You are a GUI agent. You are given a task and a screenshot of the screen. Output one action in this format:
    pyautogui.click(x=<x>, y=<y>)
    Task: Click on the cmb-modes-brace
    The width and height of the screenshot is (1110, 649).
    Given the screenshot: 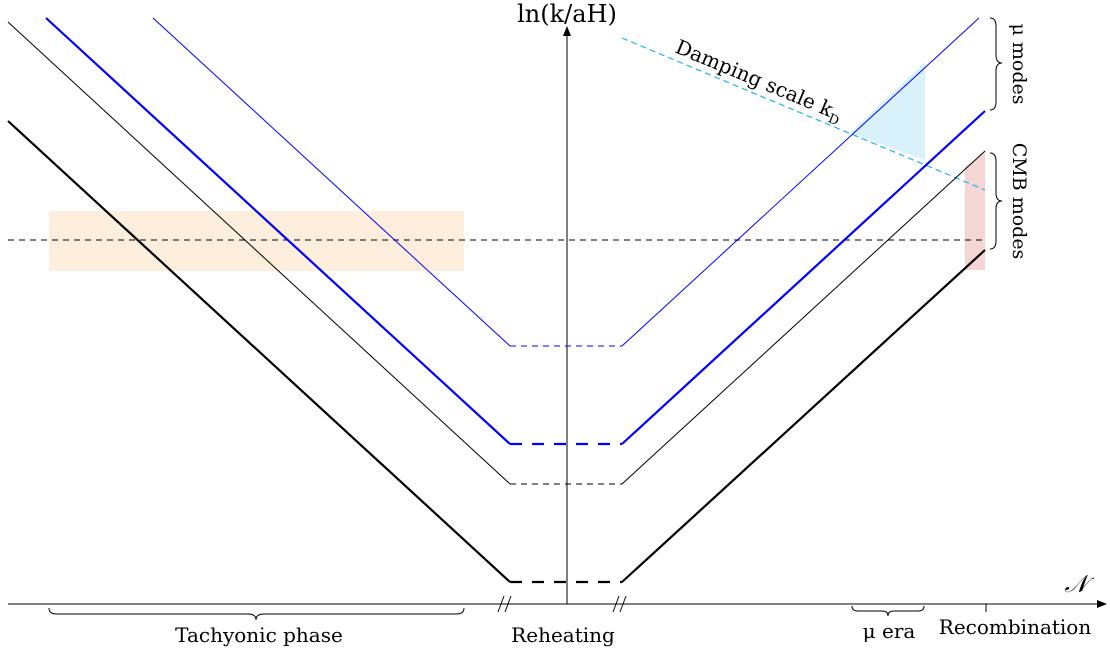 What is the action you would take?
    pyautogui.click(x=996, y=201)
    